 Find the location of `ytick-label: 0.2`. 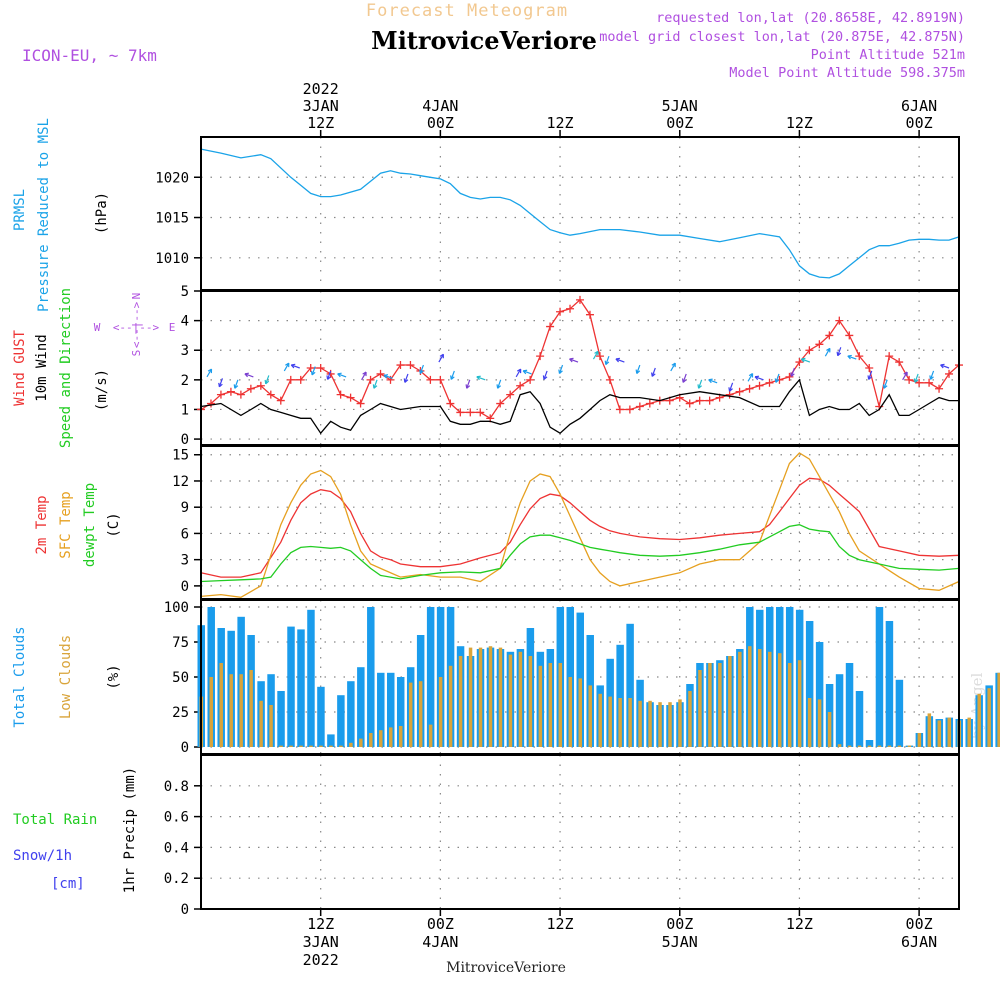

ytick-label: 0.2 is located at coordinates (176, 879).